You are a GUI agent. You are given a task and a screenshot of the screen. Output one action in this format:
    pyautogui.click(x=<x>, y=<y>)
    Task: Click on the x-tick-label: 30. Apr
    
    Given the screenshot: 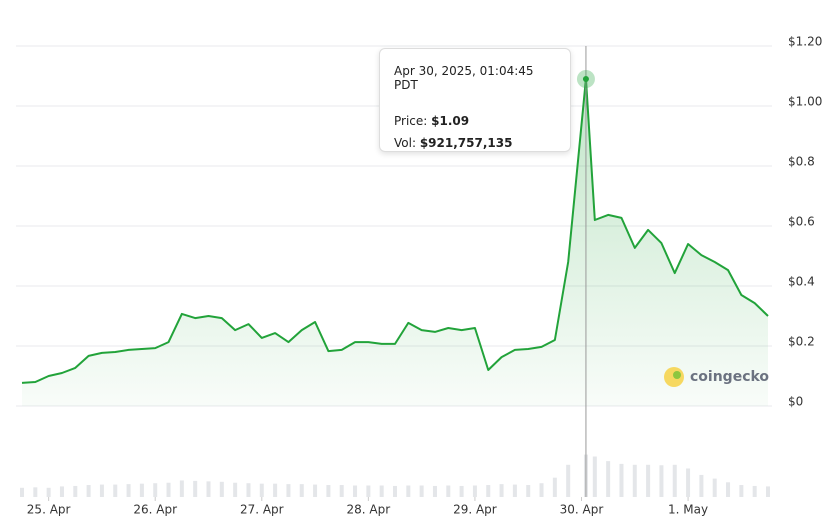 What is the action you would take?
    pyautogui.click(x=582, y=510)
    